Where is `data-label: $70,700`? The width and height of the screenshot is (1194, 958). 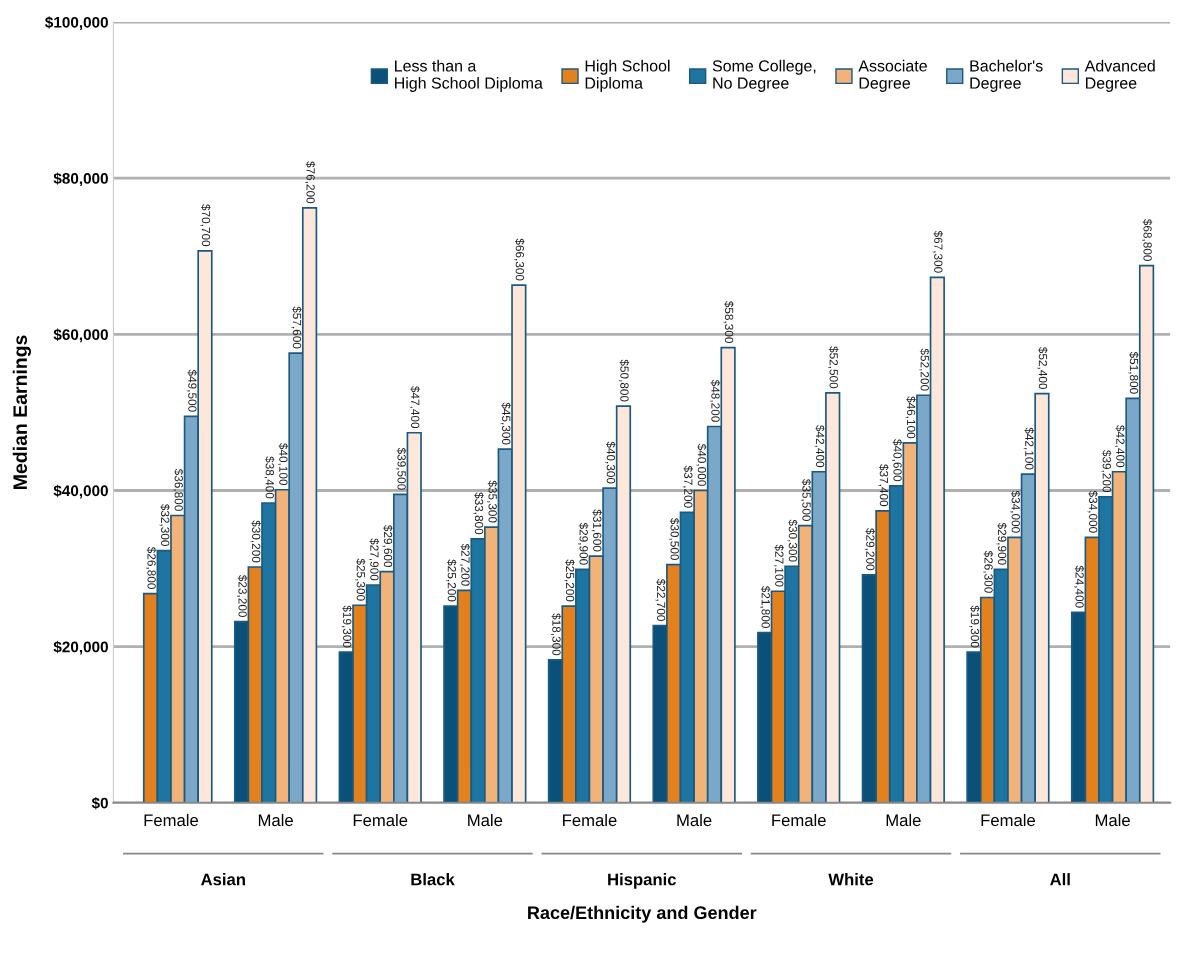 data-label: $70,700 is located at coordinates (205, 225).